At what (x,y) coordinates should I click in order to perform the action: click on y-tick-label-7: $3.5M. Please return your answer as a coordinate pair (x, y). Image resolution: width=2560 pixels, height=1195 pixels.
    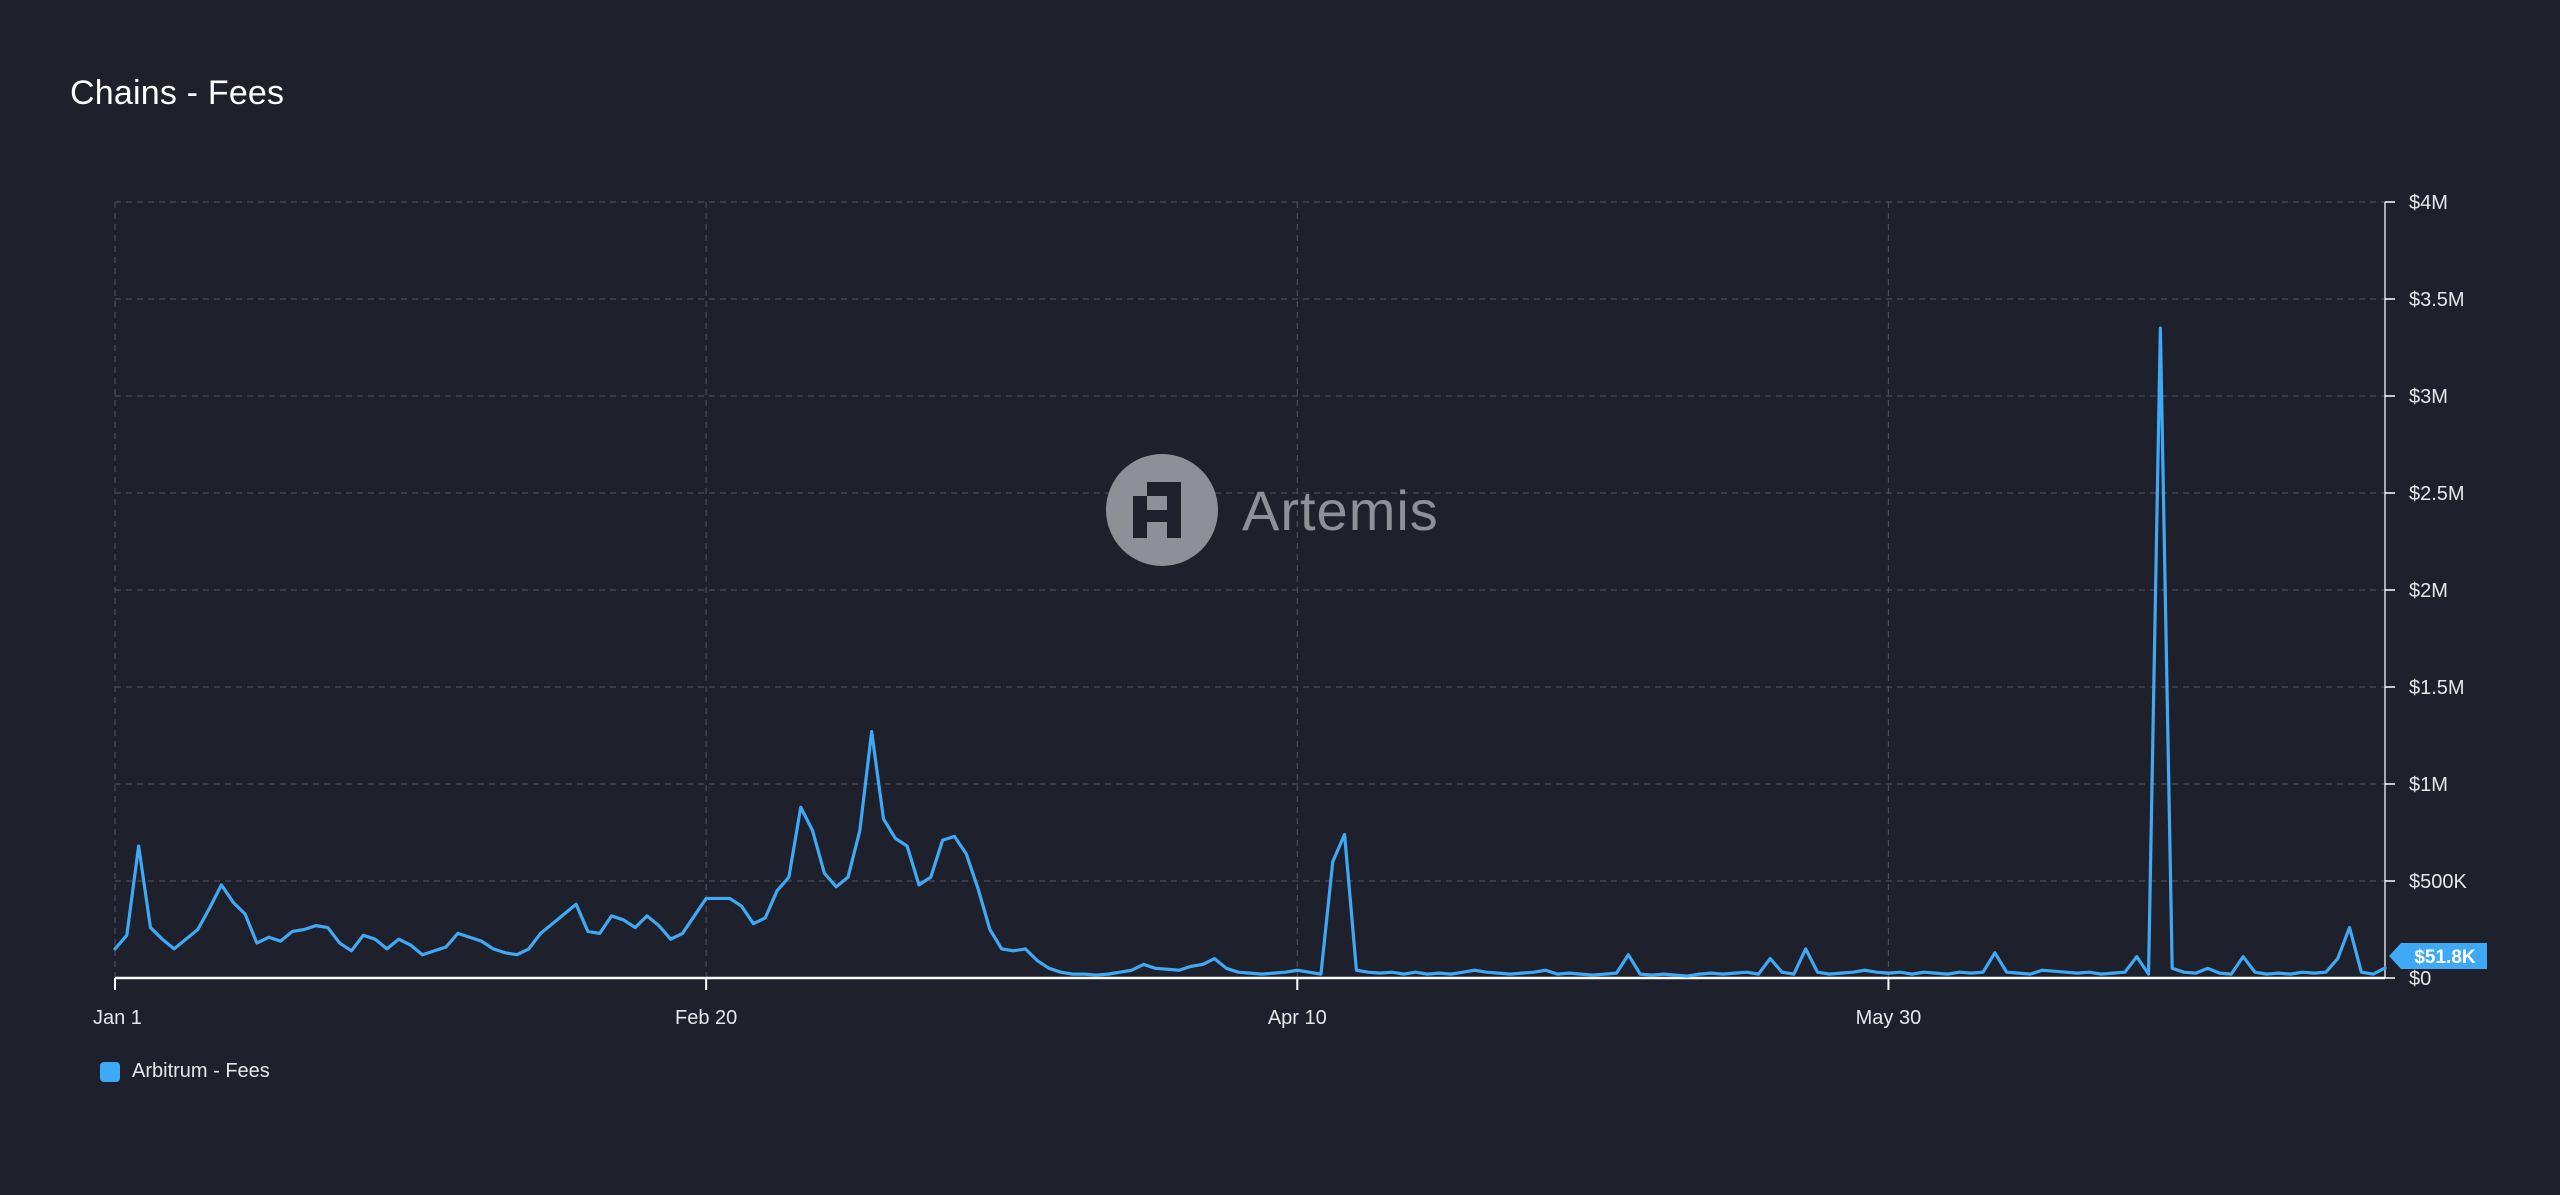
    Looking at the image, I should click on (2437, 300).